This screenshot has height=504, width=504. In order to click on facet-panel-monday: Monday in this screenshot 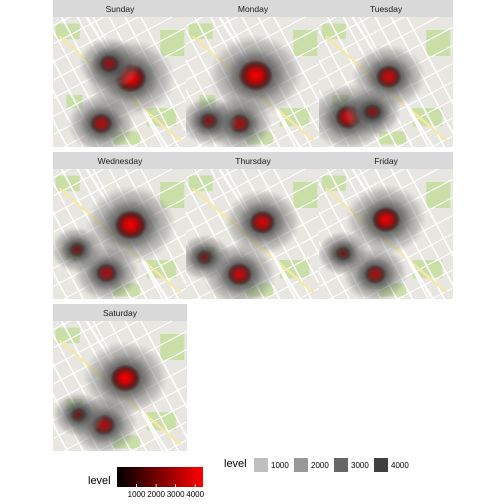, I will do `click(253, 73)`.